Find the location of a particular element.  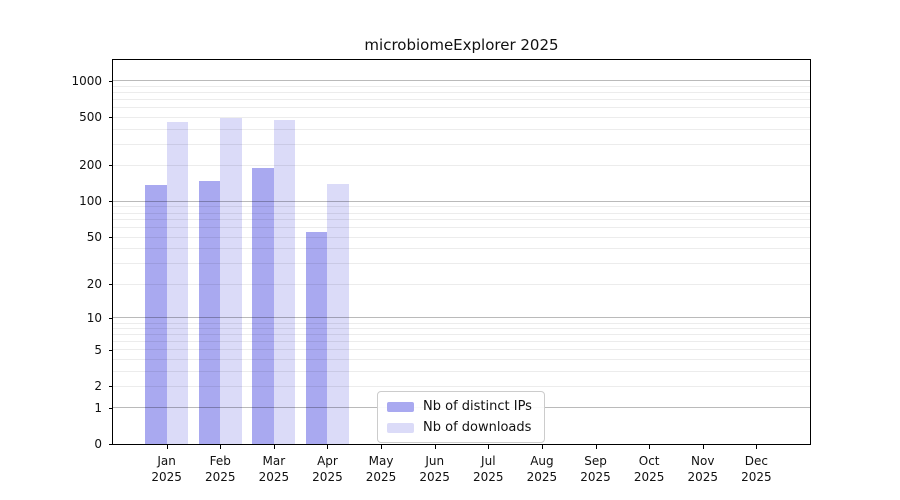

x-tick-month: Feb is located at coordinates (220, 461).